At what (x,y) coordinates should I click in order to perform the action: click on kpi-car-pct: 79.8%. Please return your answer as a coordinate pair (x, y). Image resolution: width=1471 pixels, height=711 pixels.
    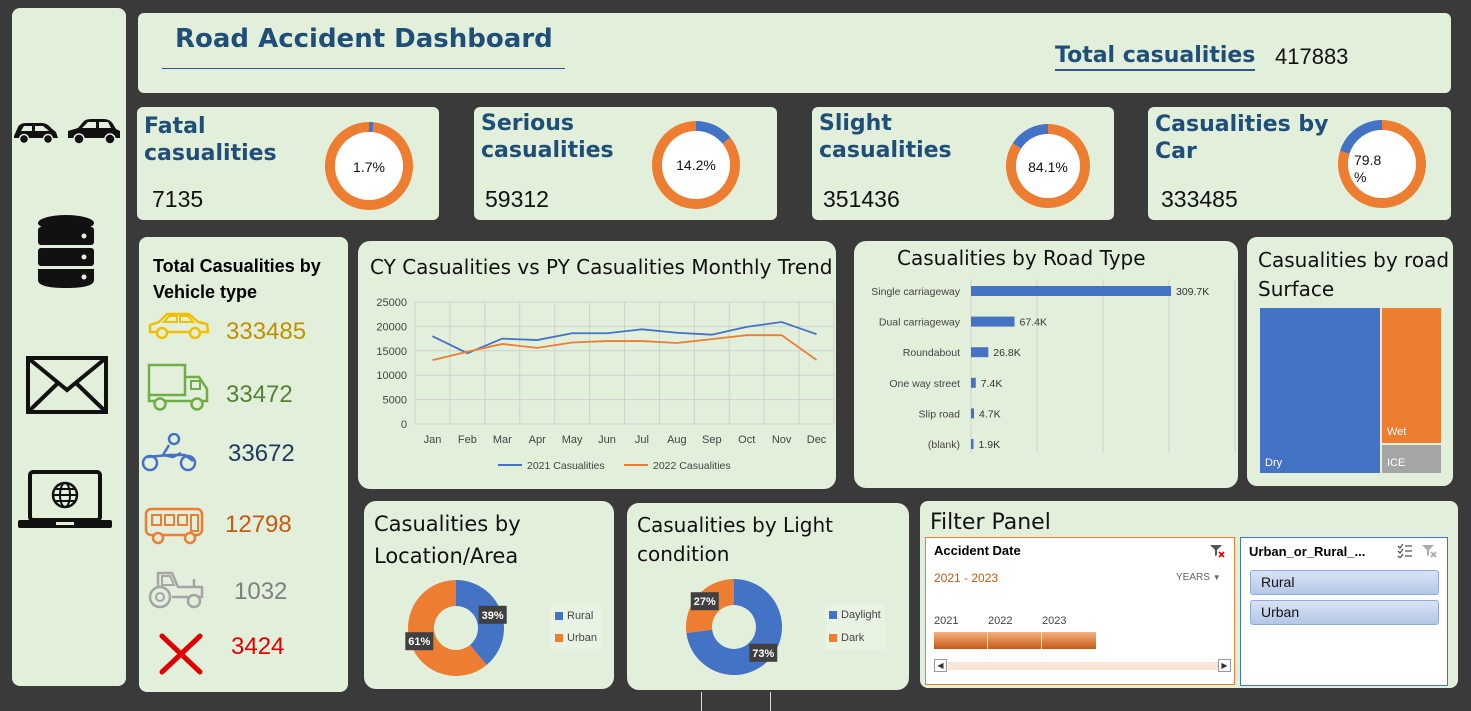
    Looking at the image, I should click on (1368, 168).